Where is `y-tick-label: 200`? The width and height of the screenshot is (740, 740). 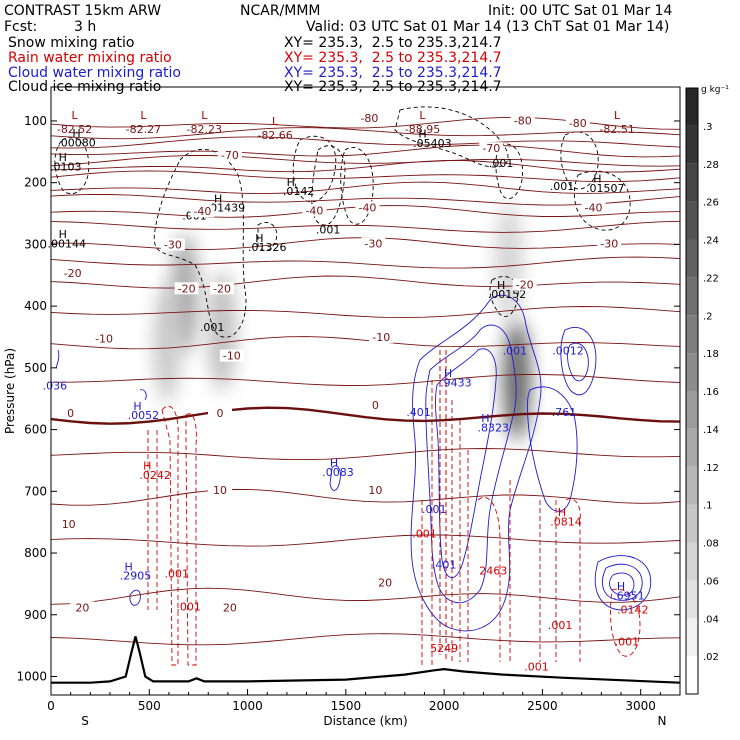
y-tick-label: 200 is located at coordinates (35, 183).